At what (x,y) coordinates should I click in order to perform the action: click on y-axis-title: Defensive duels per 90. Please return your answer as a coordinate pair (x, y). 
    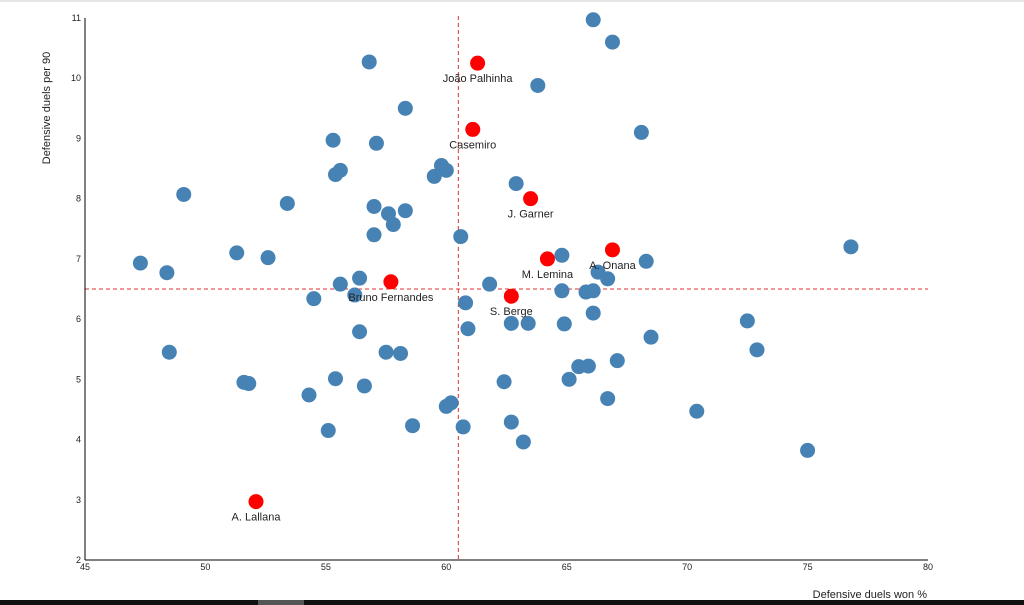
    Looking at the image, I should click on (47, 108).